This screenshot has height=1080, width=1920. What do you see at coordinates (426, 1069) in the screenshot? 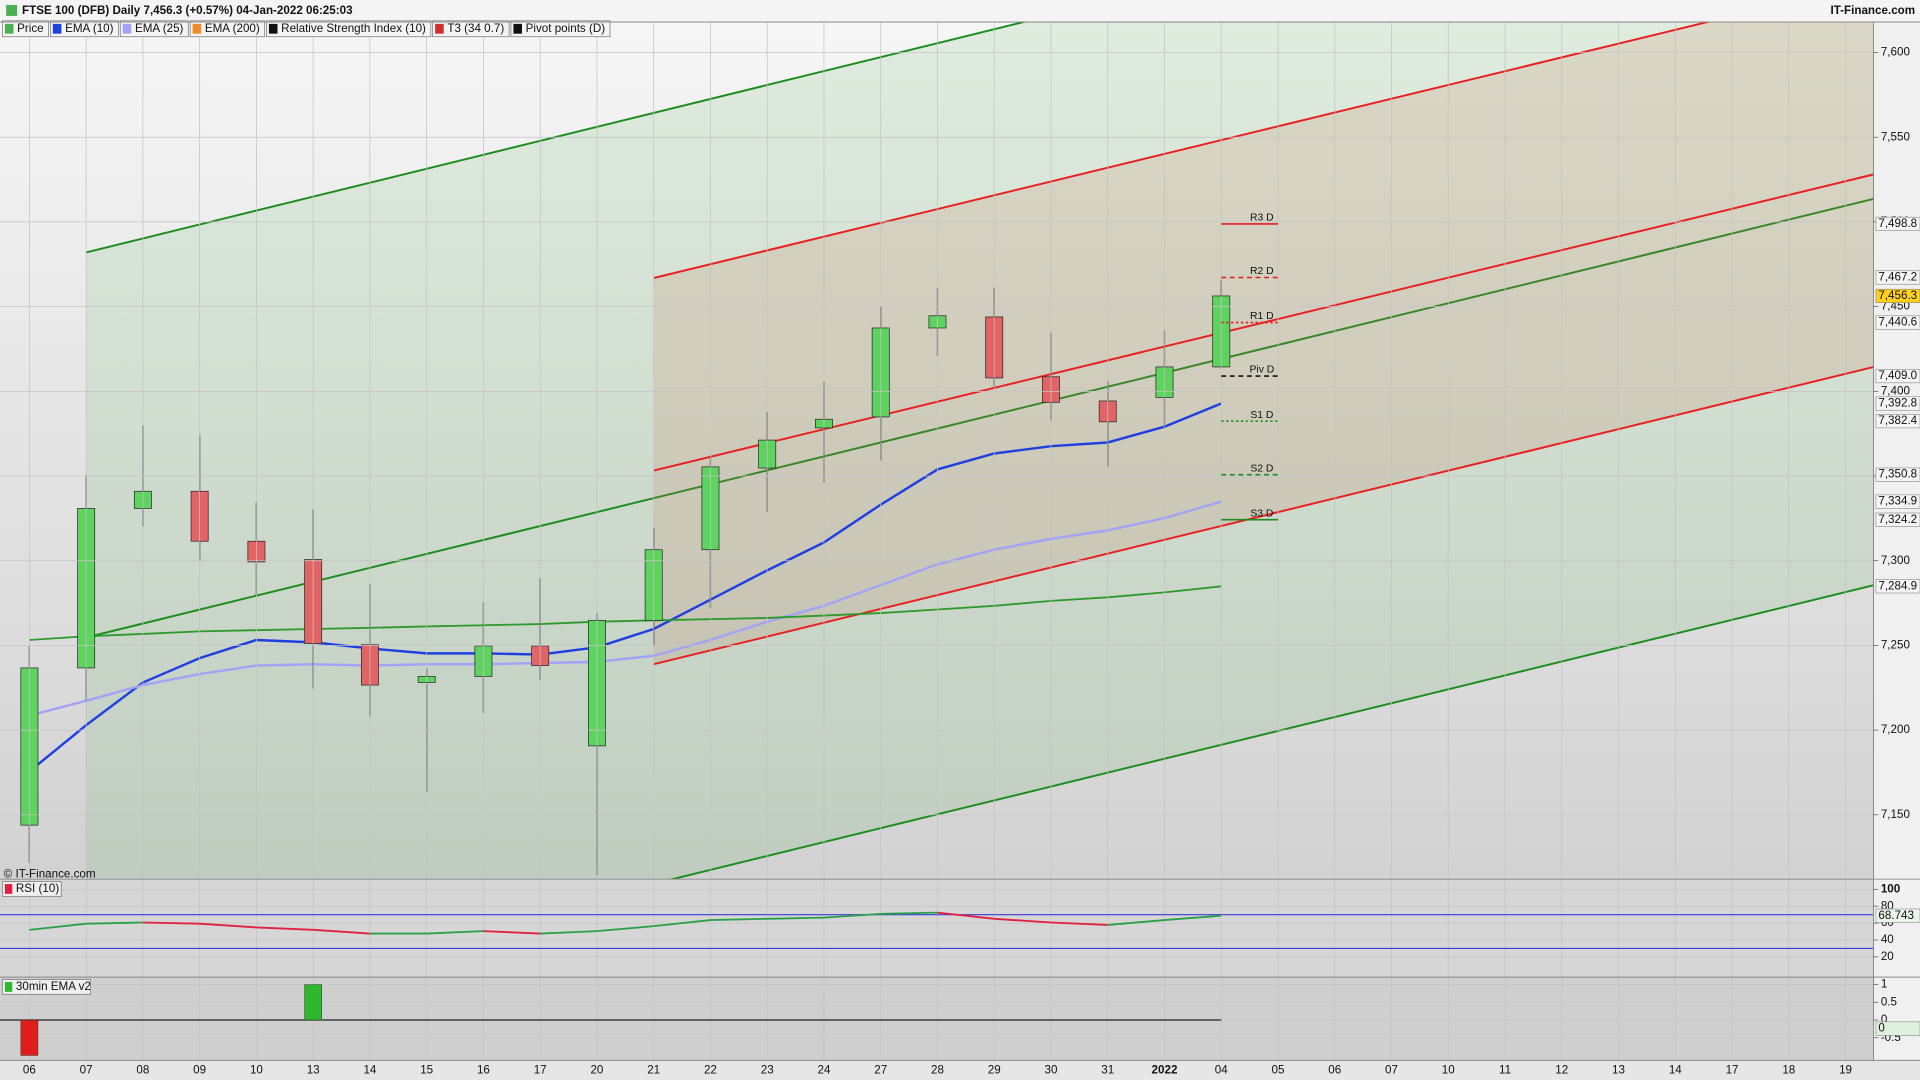
I see `x-tick-label: 15` at bounding box center [426, 1069].